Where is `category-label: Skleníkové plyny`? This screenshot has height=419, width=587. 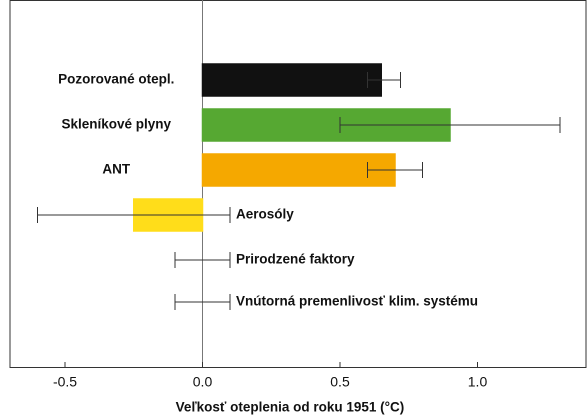
category-label: Skleníkové plyny is located at coordinates (116, 124).